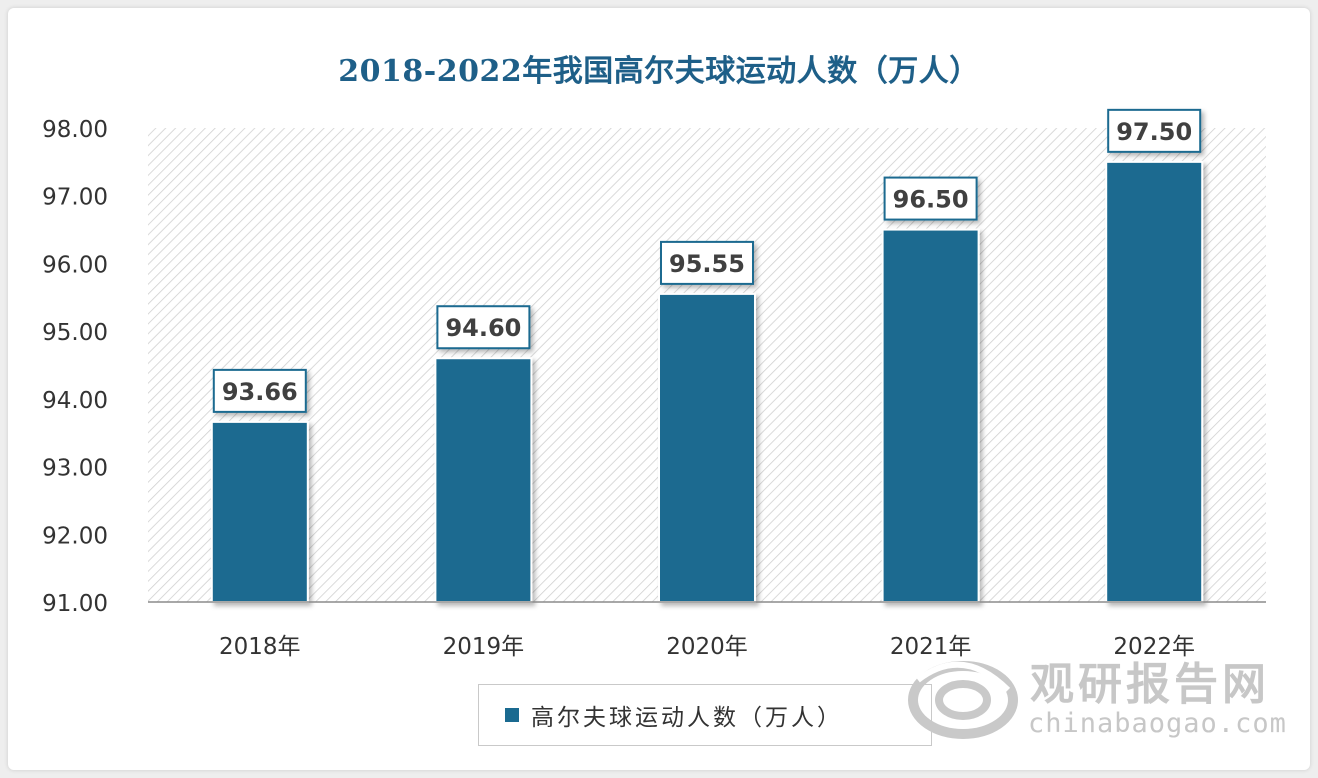 Image resolution: width=1318 pixels, height=778 pixels. What do you see at coordinates (75, 198) in the screenshot?
I see `y-tick-label: 97.00` at bounding box center [75, 198].